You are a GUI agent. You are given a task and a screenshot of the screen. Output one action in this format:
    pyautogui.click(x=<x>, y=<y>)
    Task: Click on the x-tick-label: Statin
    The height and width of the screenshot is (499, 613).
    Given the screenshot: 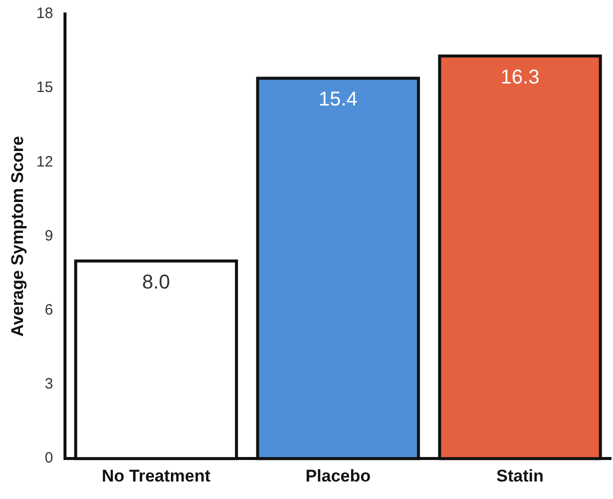 What is the action you would take?
    pyautogui.click(x=520, y=476)
    